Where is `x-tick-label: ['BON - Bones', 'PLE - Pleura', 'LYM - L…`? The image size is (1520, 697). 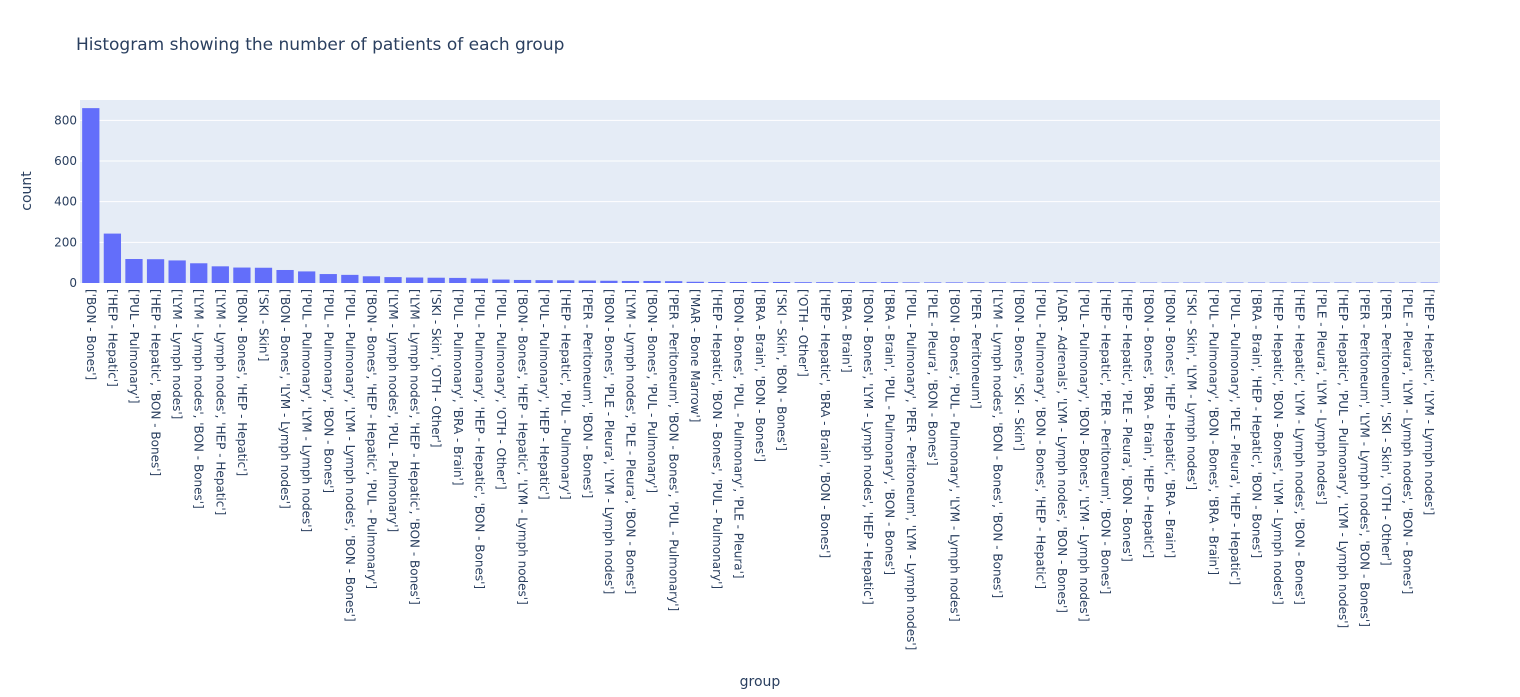
x-tick-label: ['BON - Bones', 'PLE - Pleura', 'LYM - L… is located at coordinates (609, 441).